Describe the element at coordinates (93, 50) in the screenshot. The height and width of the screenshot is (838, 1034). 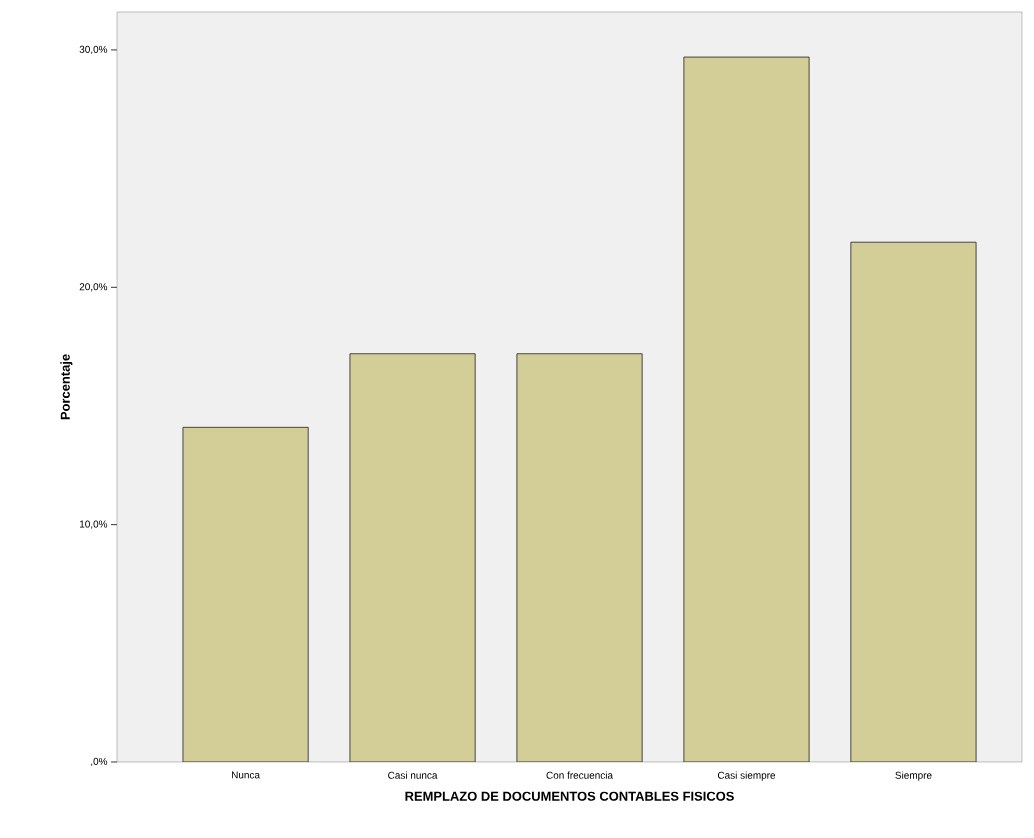
I see `y-tick-label: 30,0%` at that location.